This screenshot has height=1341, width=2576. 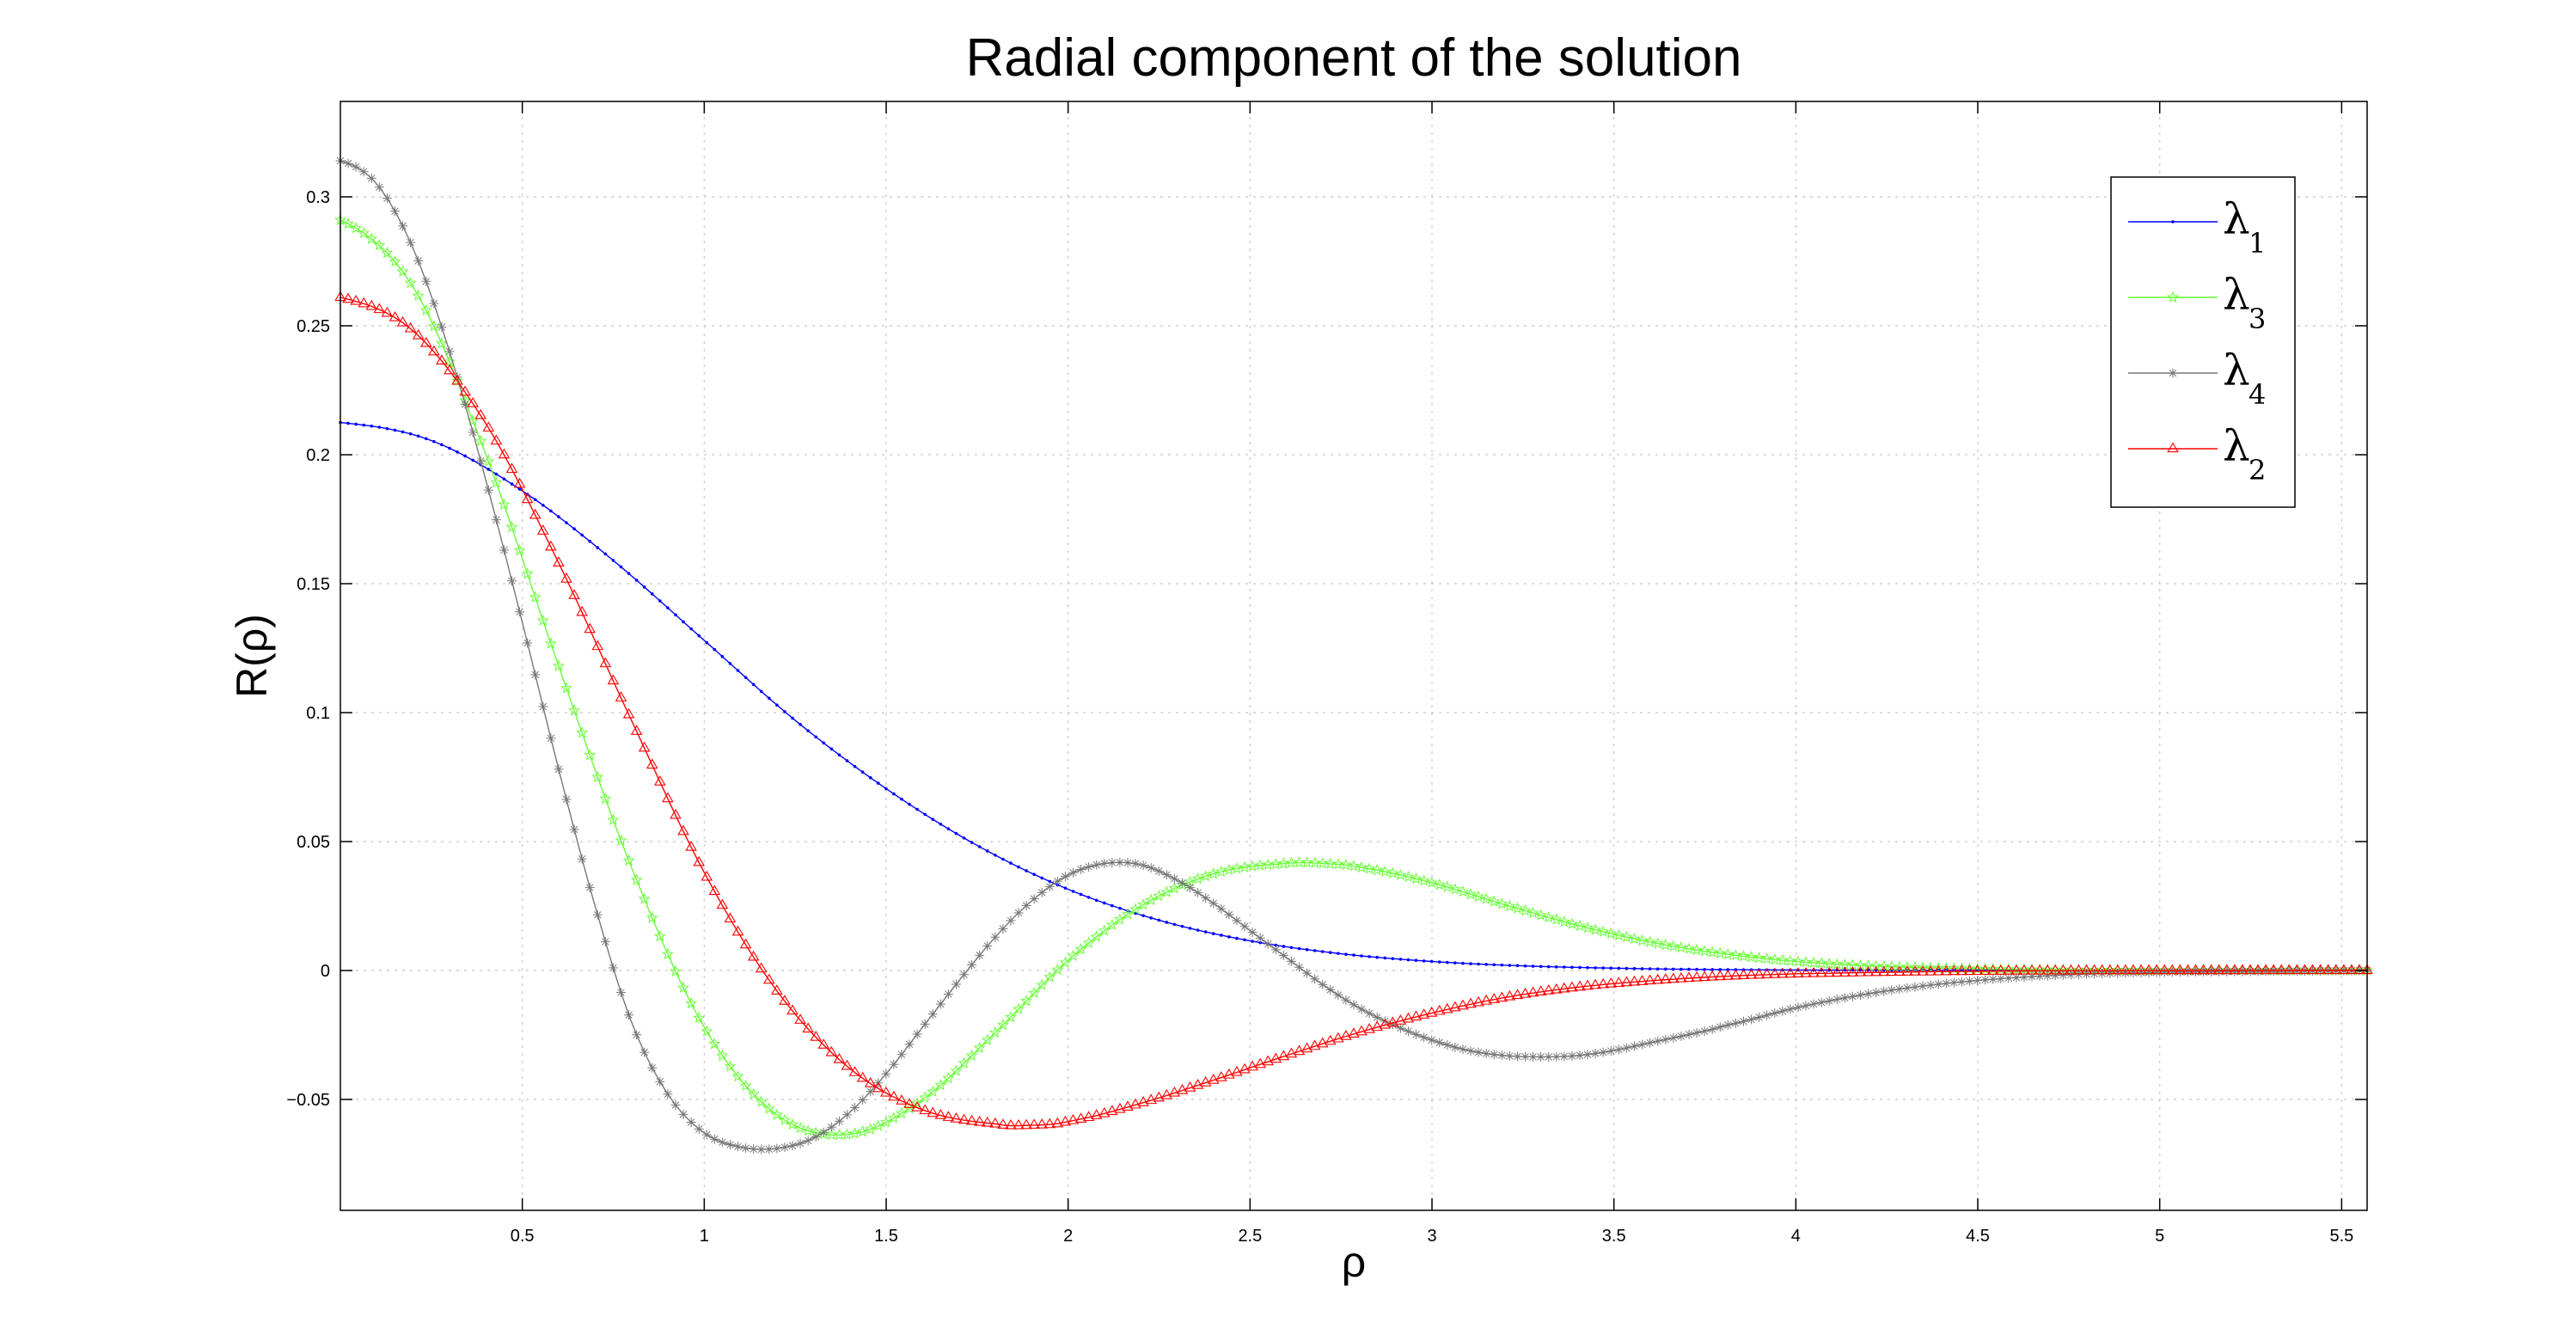 What do you see at coordinates (2197, 303) in the screenshot?
I see `legend-item: λ3` at bounding box center [2197, 303].